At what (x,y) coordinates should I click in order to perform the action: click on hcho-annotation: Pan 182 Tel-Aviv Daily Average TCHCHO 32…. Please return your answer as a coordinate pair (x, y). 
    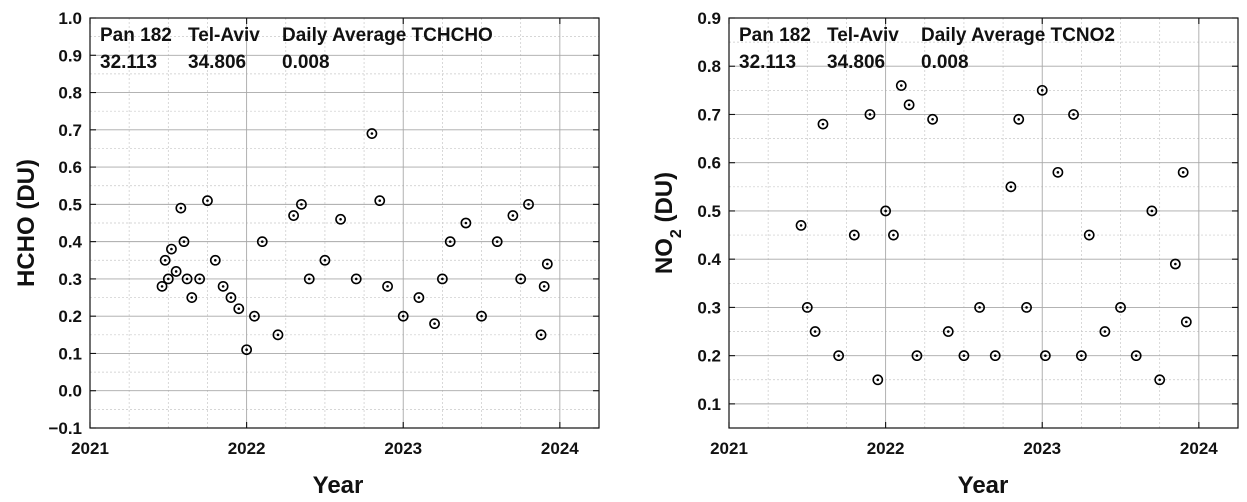
    Looking at the image, I should click on (296, 49).